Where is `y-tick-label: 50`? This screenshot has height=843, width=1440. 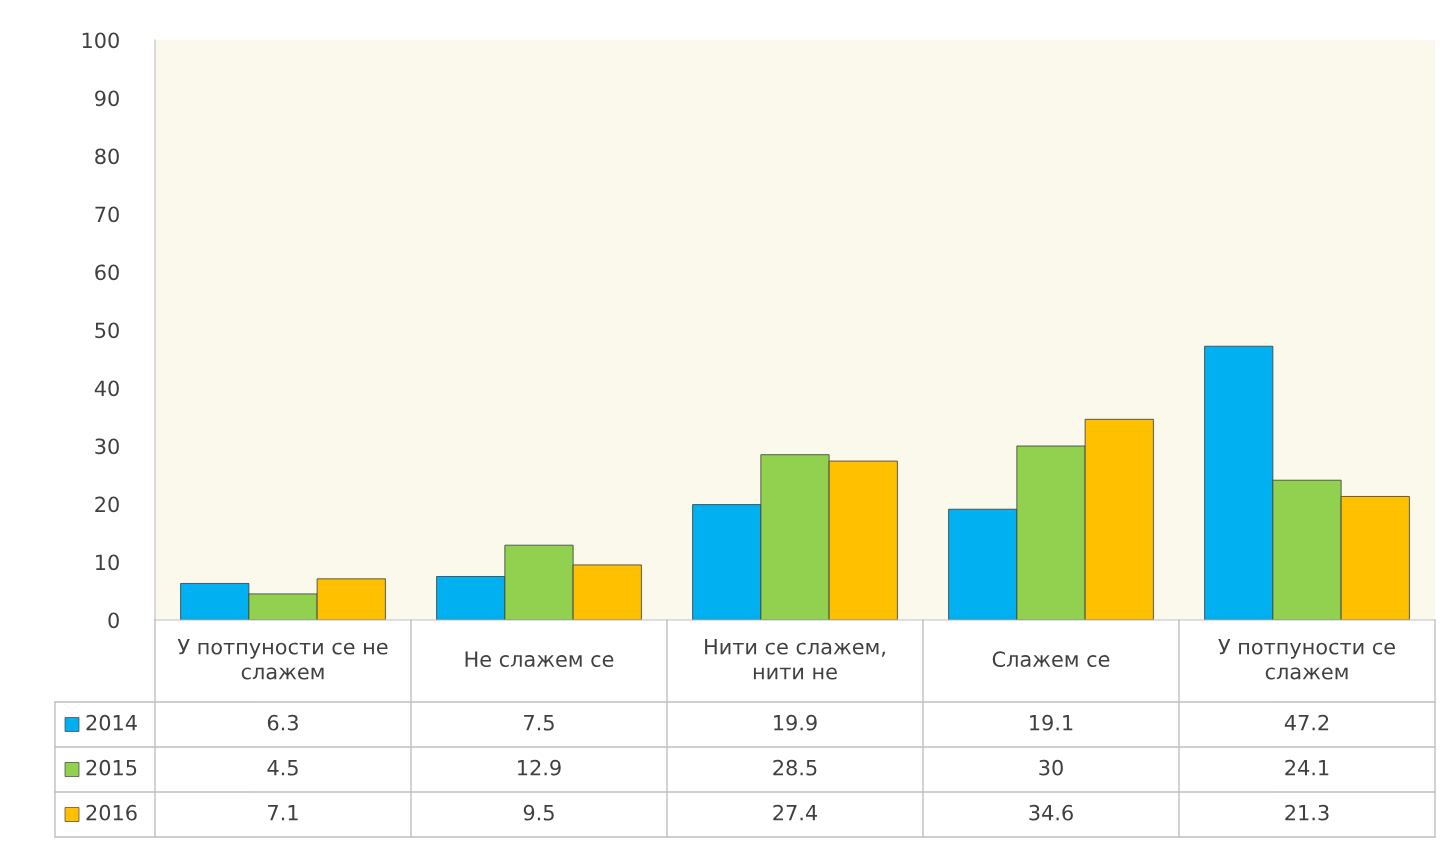
y-tick-label: 50 is located at coordinates (107, 330).